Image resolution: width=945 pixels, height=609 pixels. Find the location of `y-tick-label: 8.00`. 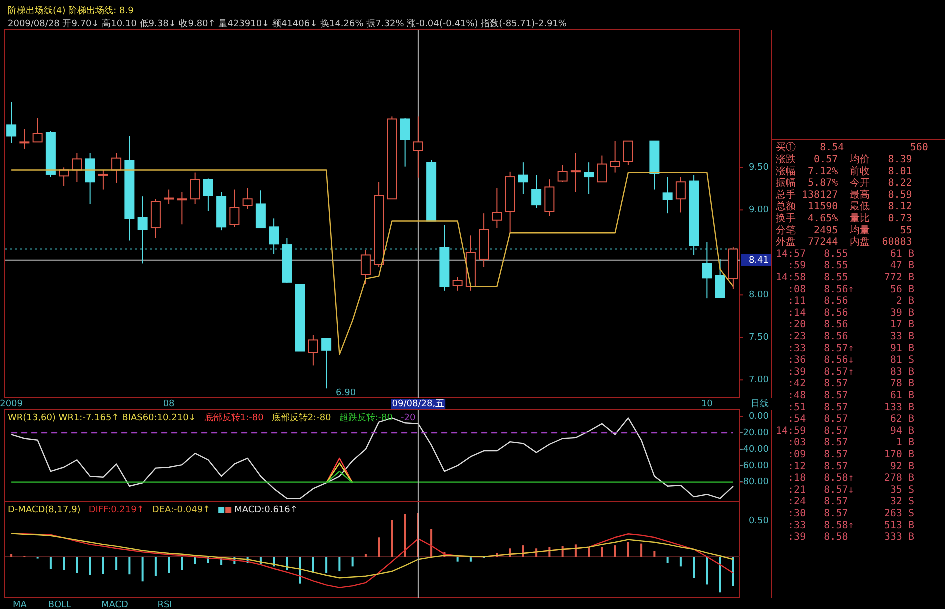

y-tick-label: 8.00 is located at coordinates (759, 295).